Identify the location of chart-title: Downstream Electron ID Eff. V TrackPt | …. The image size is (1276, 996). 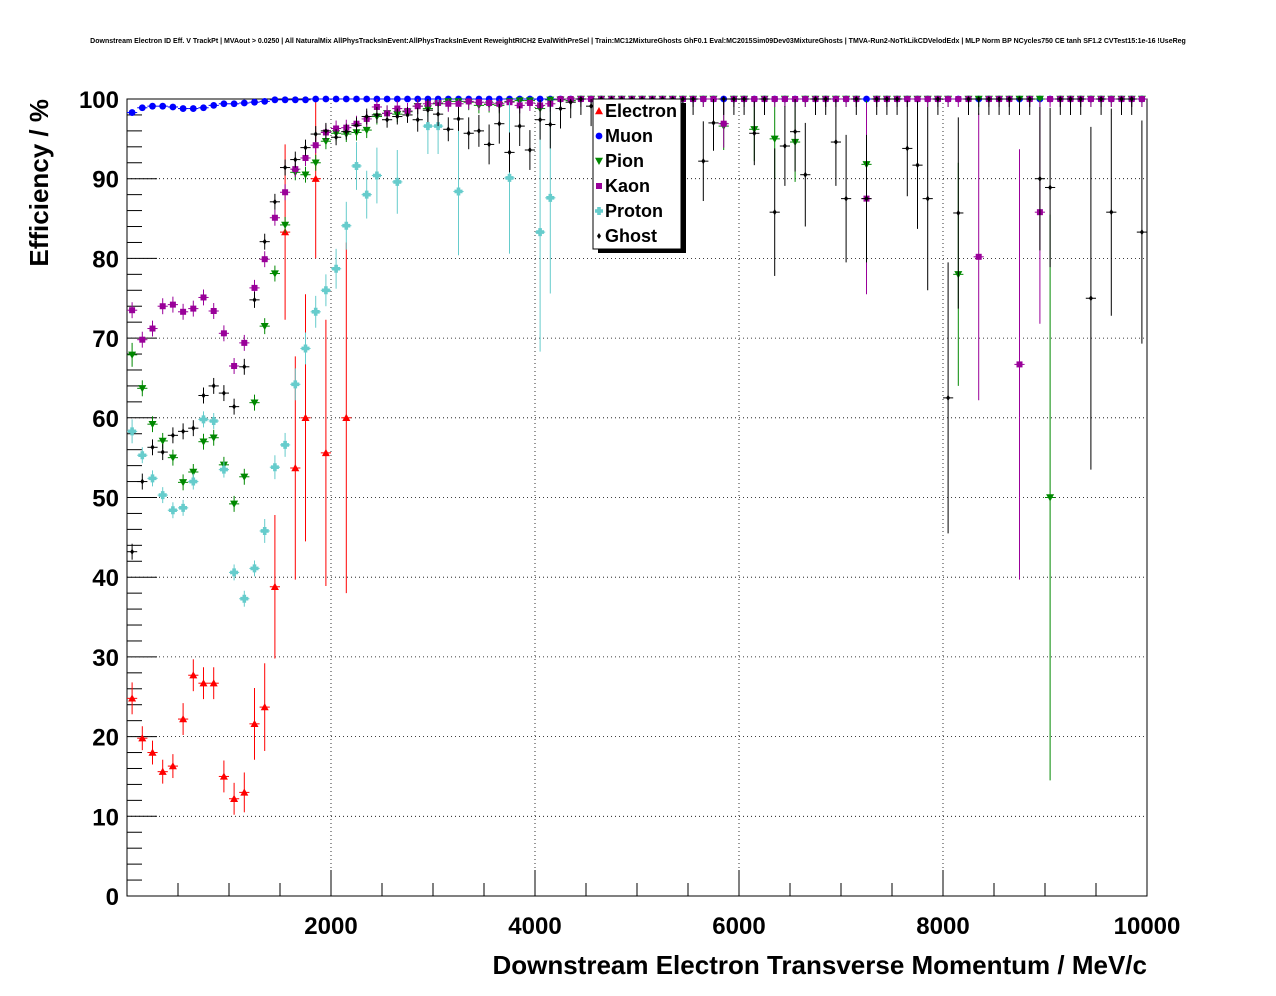
(638, 41).